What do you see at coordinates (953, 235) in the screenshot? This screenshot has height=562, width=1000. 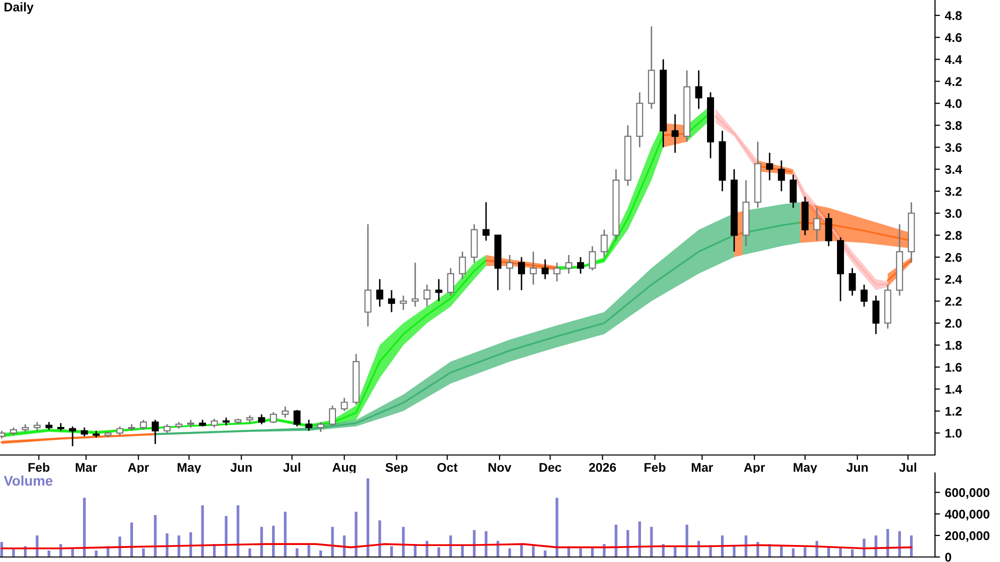 I see `y-tick-label: 2.8` at bounding box center [953, 235].